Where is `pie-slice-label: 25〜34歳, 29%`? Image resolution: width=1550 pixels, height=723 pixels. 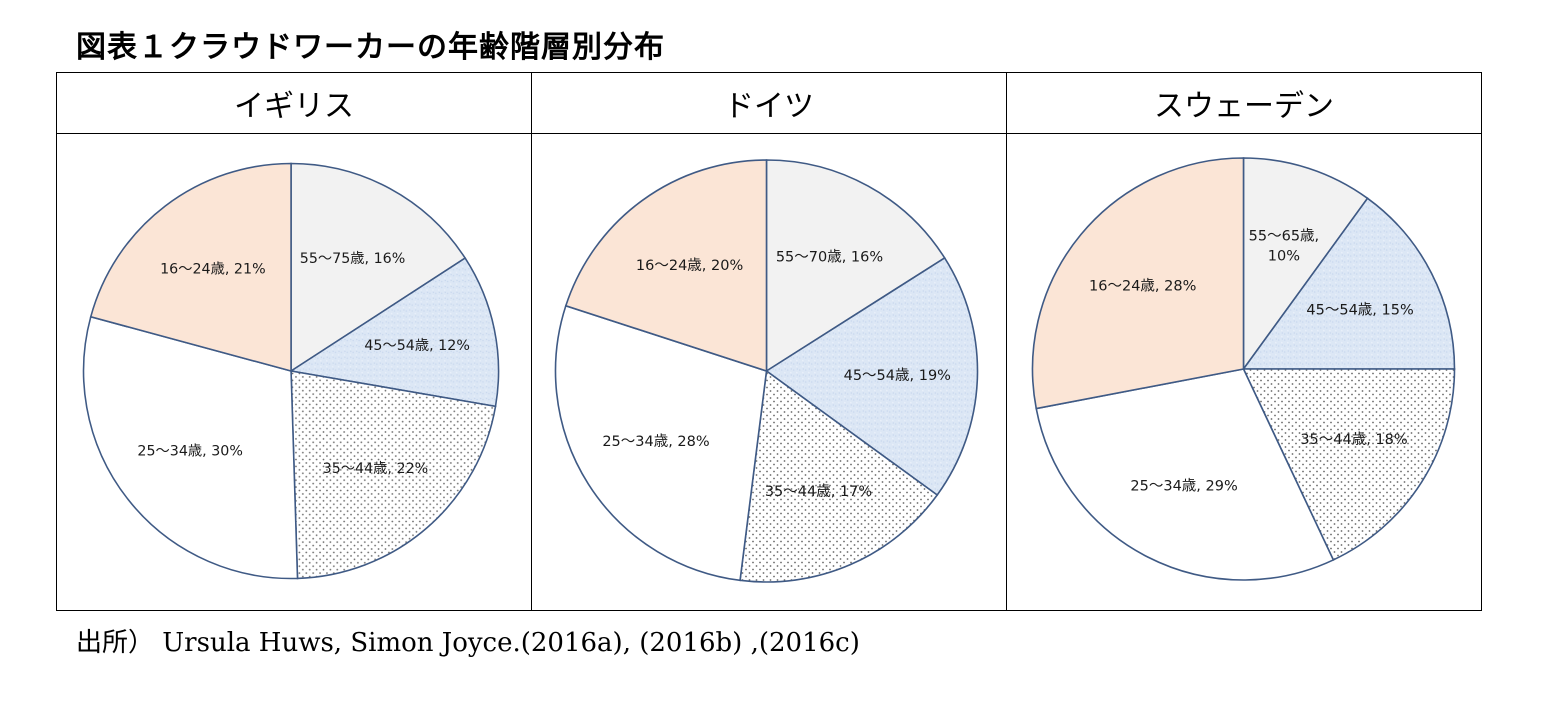 pie-slice-label: 25〜34歳, 29% is located at coordinates (1183, 486).